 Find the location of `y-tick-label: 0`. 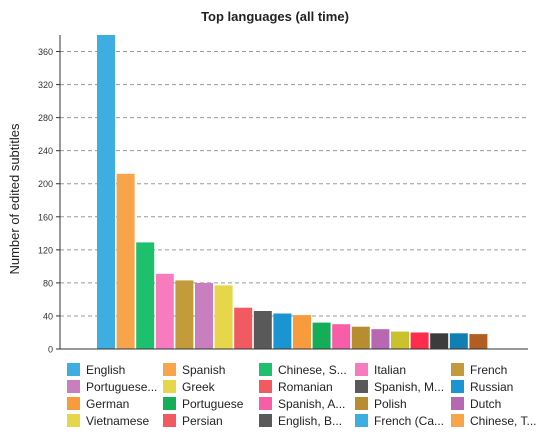

y-tick-label: 0 is located at coordinates (50, 350).